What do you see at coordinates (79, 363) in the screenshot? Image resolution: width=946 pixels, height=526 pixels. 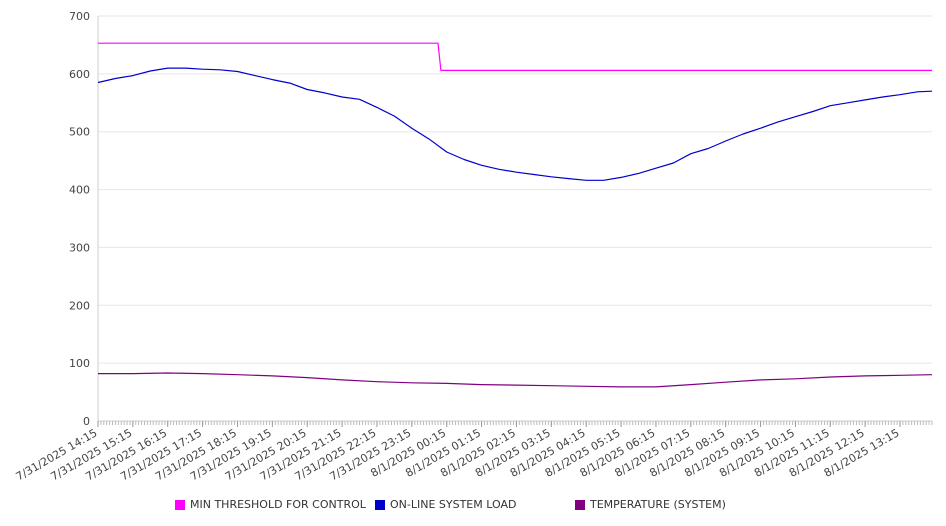 I see `y-tick-label: 100` at bounding box center [79, 363].